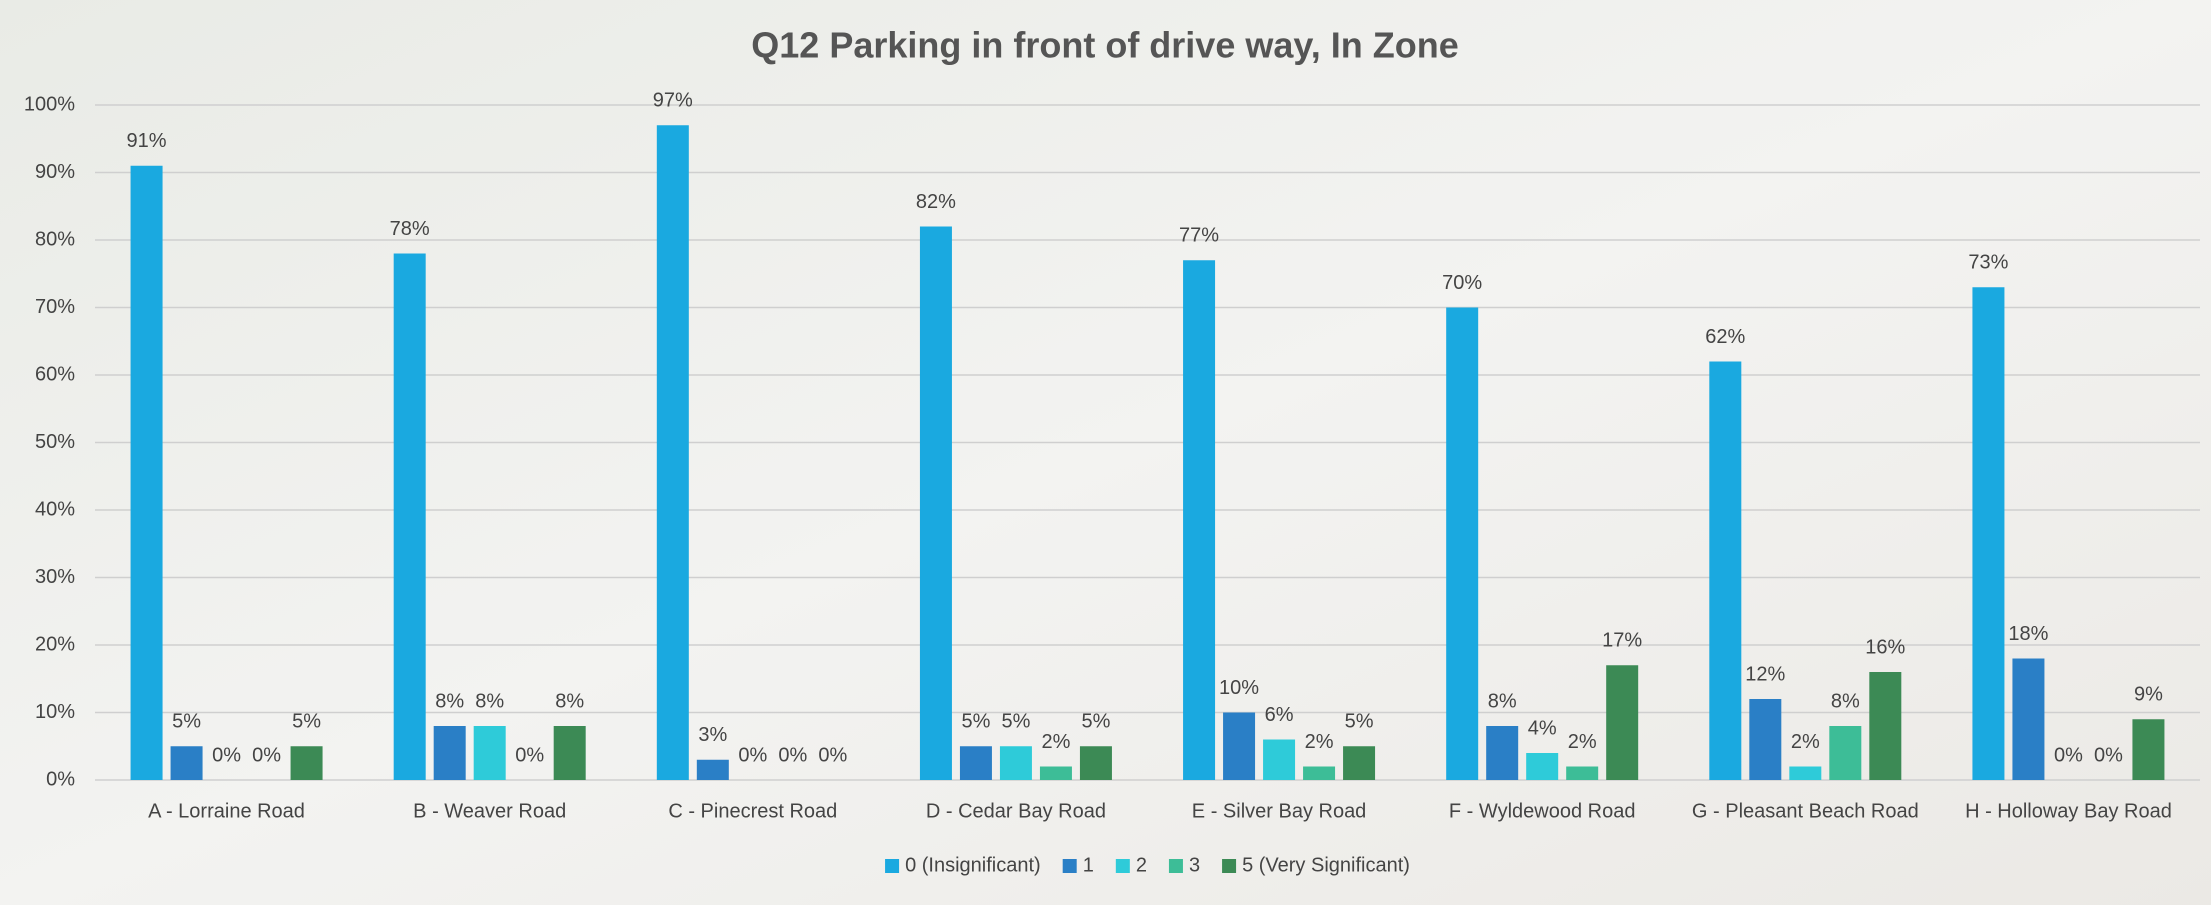 The height and width of the screenshot is (905, 2211). What do you see at coordinates (55, 307) in the screenshot?
I see `y-tick-label: 70%` at bounding box center [55, 307].